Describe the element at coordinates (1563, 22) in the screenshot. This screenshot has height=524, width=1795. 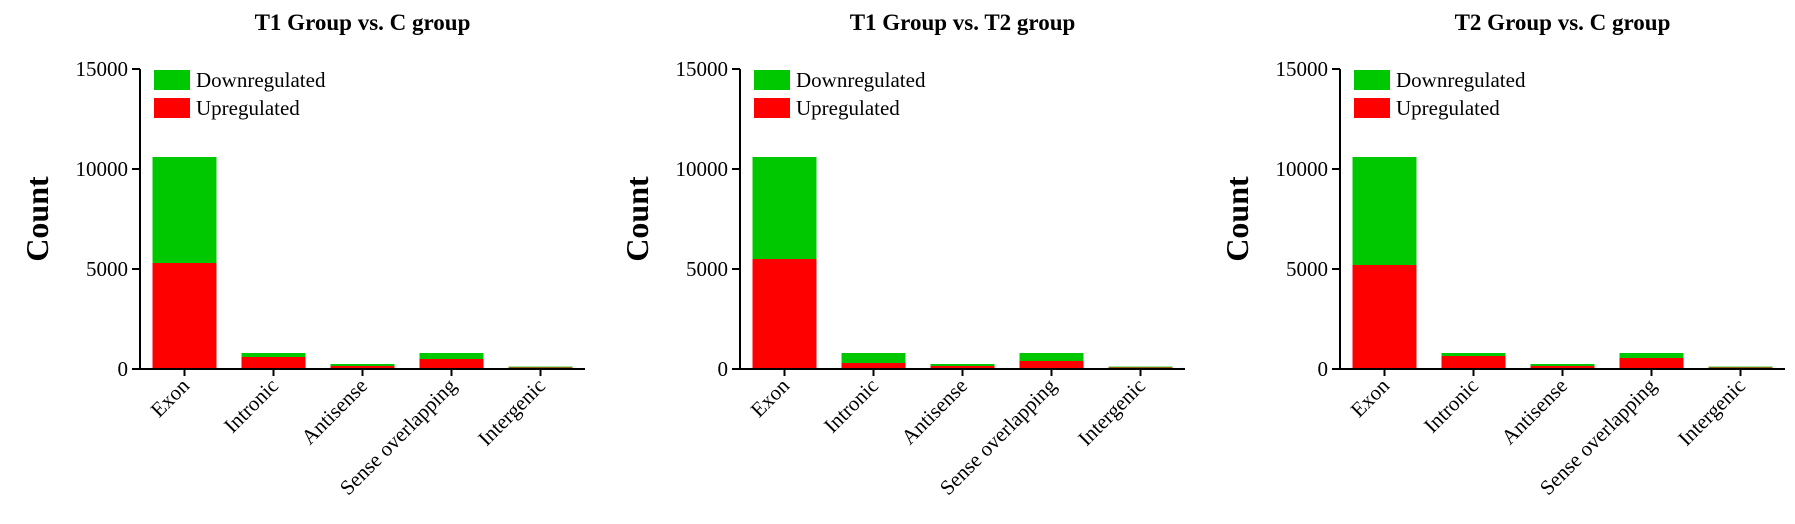
I see `chart-title: T2 Group vs. C group` at that location.